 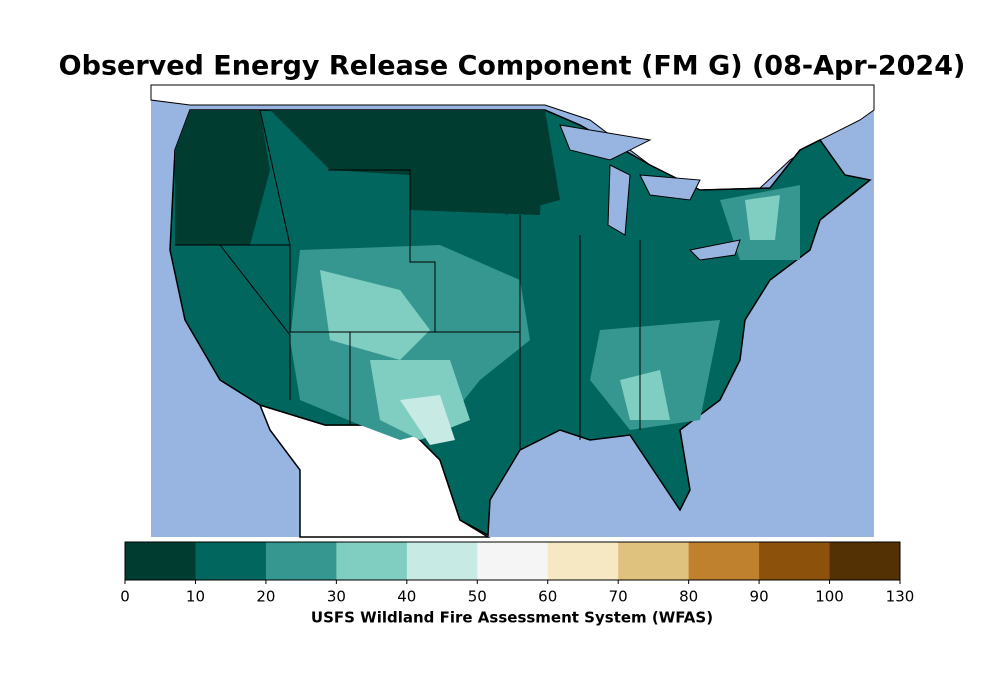 I want to click on lightest-region, so click(x=427, y=420).